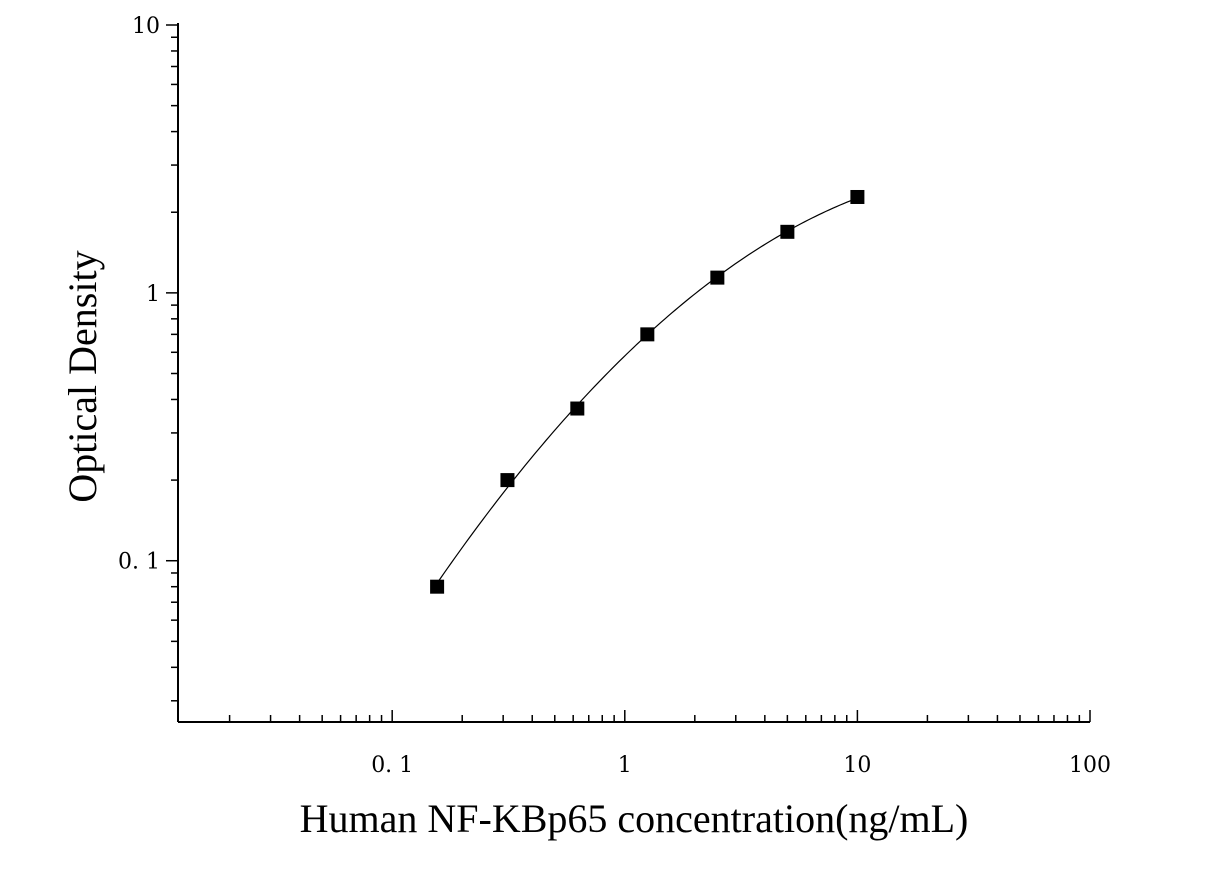  I want to click on x-axis-ticks, so click(659, 716).